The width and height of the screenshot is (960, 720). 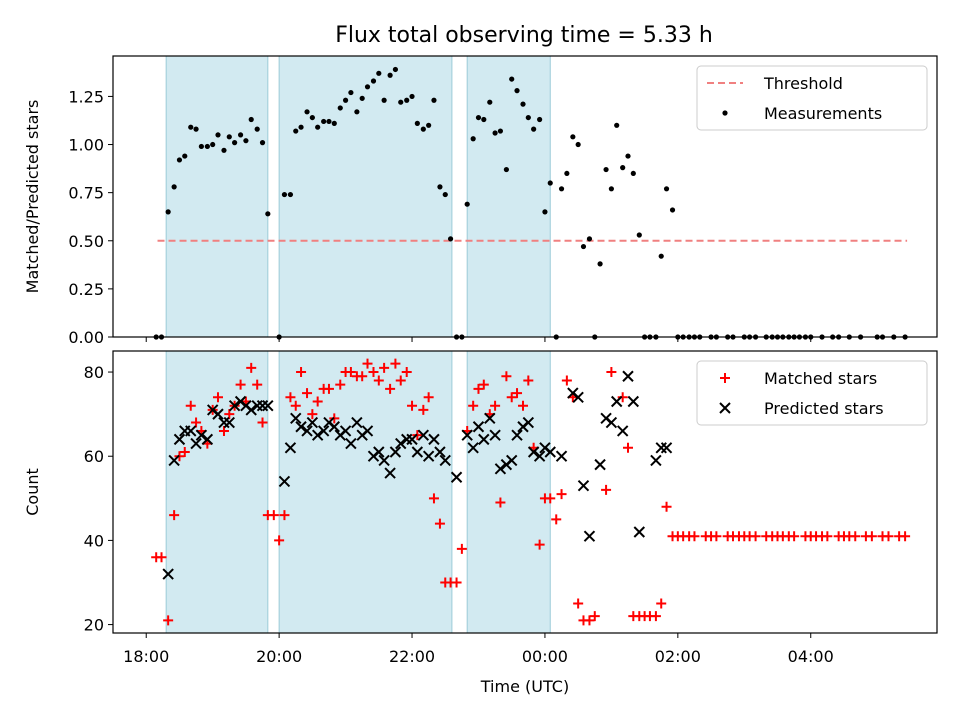 I want to click on y-axis-label: Count, so click(x=32, y=492).